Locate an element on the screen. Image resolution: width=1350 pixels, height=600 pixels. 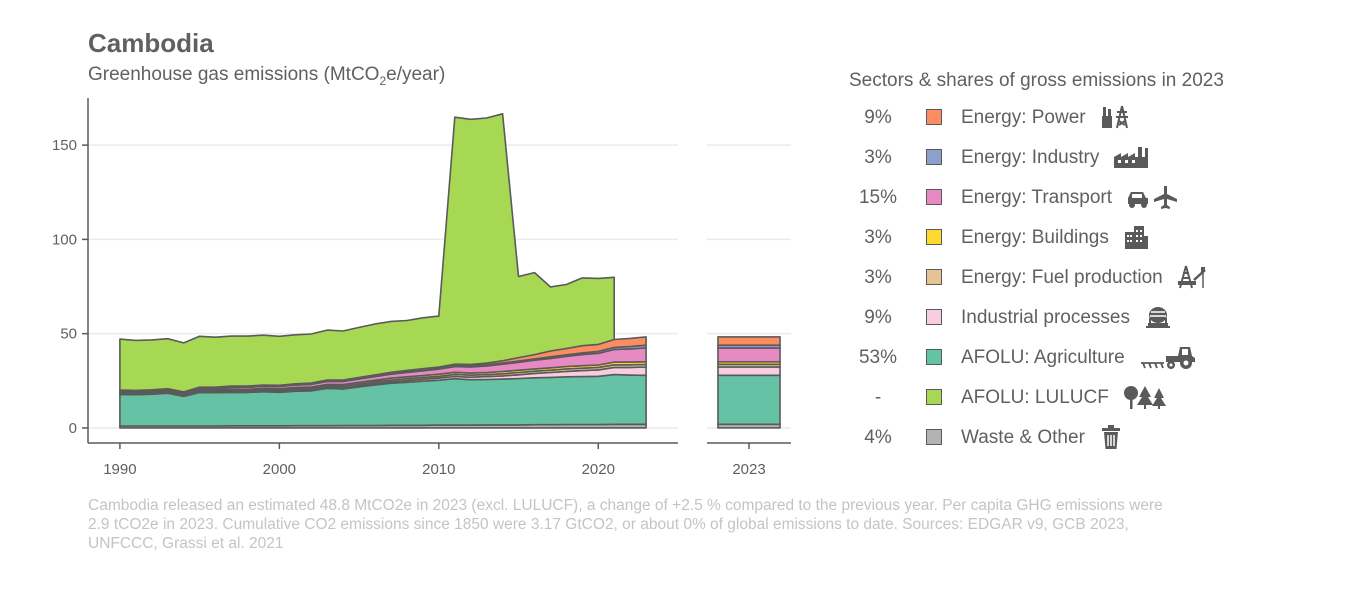
legend-item: 3% Energy: Industry is located at coordinates (1070, 158).